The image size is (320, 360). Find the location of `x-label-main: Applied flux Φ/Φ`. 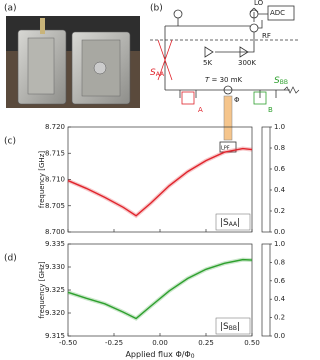

x-label-main: Applied flux Φ/Φ is located at coordinates (157, 354).